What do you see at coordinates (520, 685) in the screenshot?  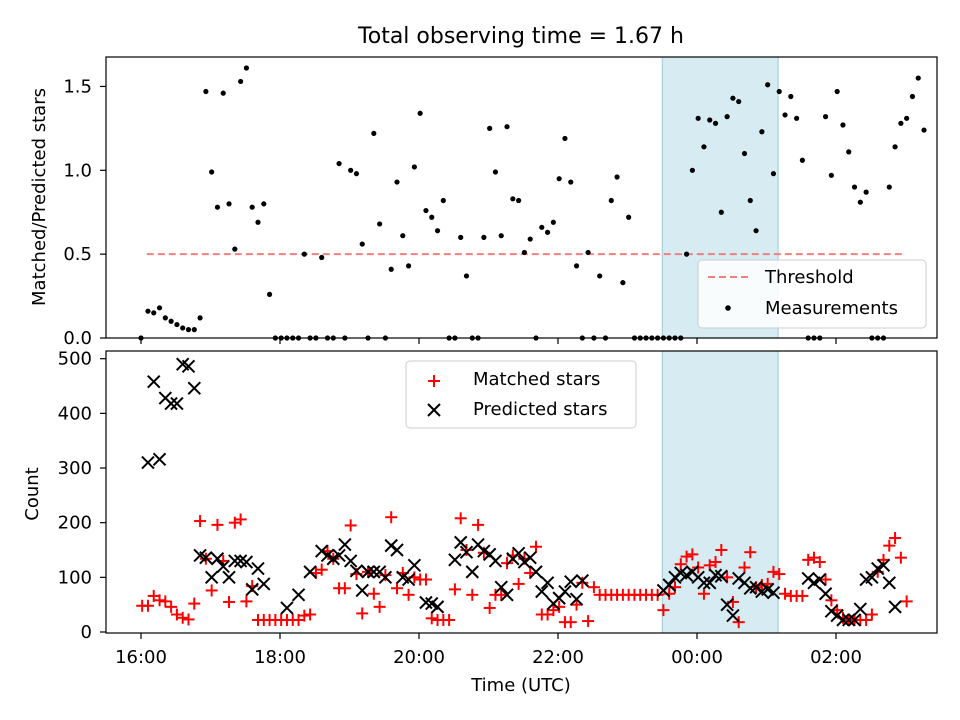 I see `x-axis-label: Time (UTC)` at bounding box center [520, 685].